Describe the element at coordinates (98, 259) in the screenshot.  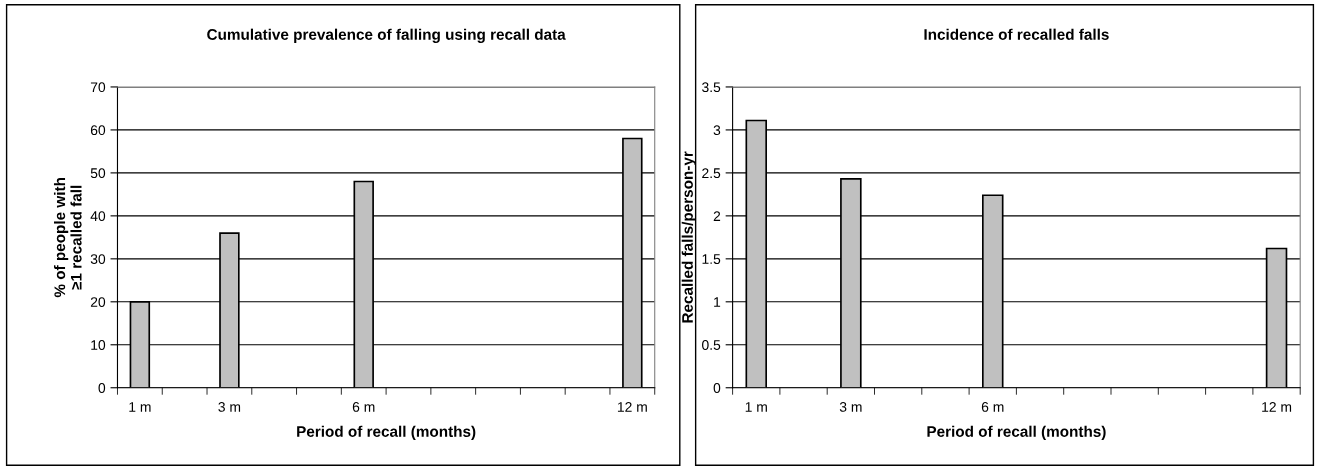
I see `y-tick-label: 30` at that location.